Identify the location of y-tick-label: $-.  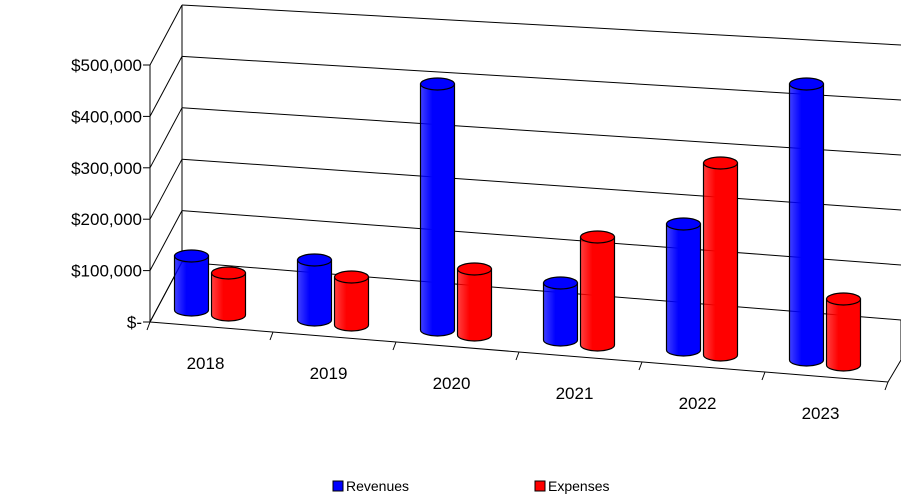
(134, 322).